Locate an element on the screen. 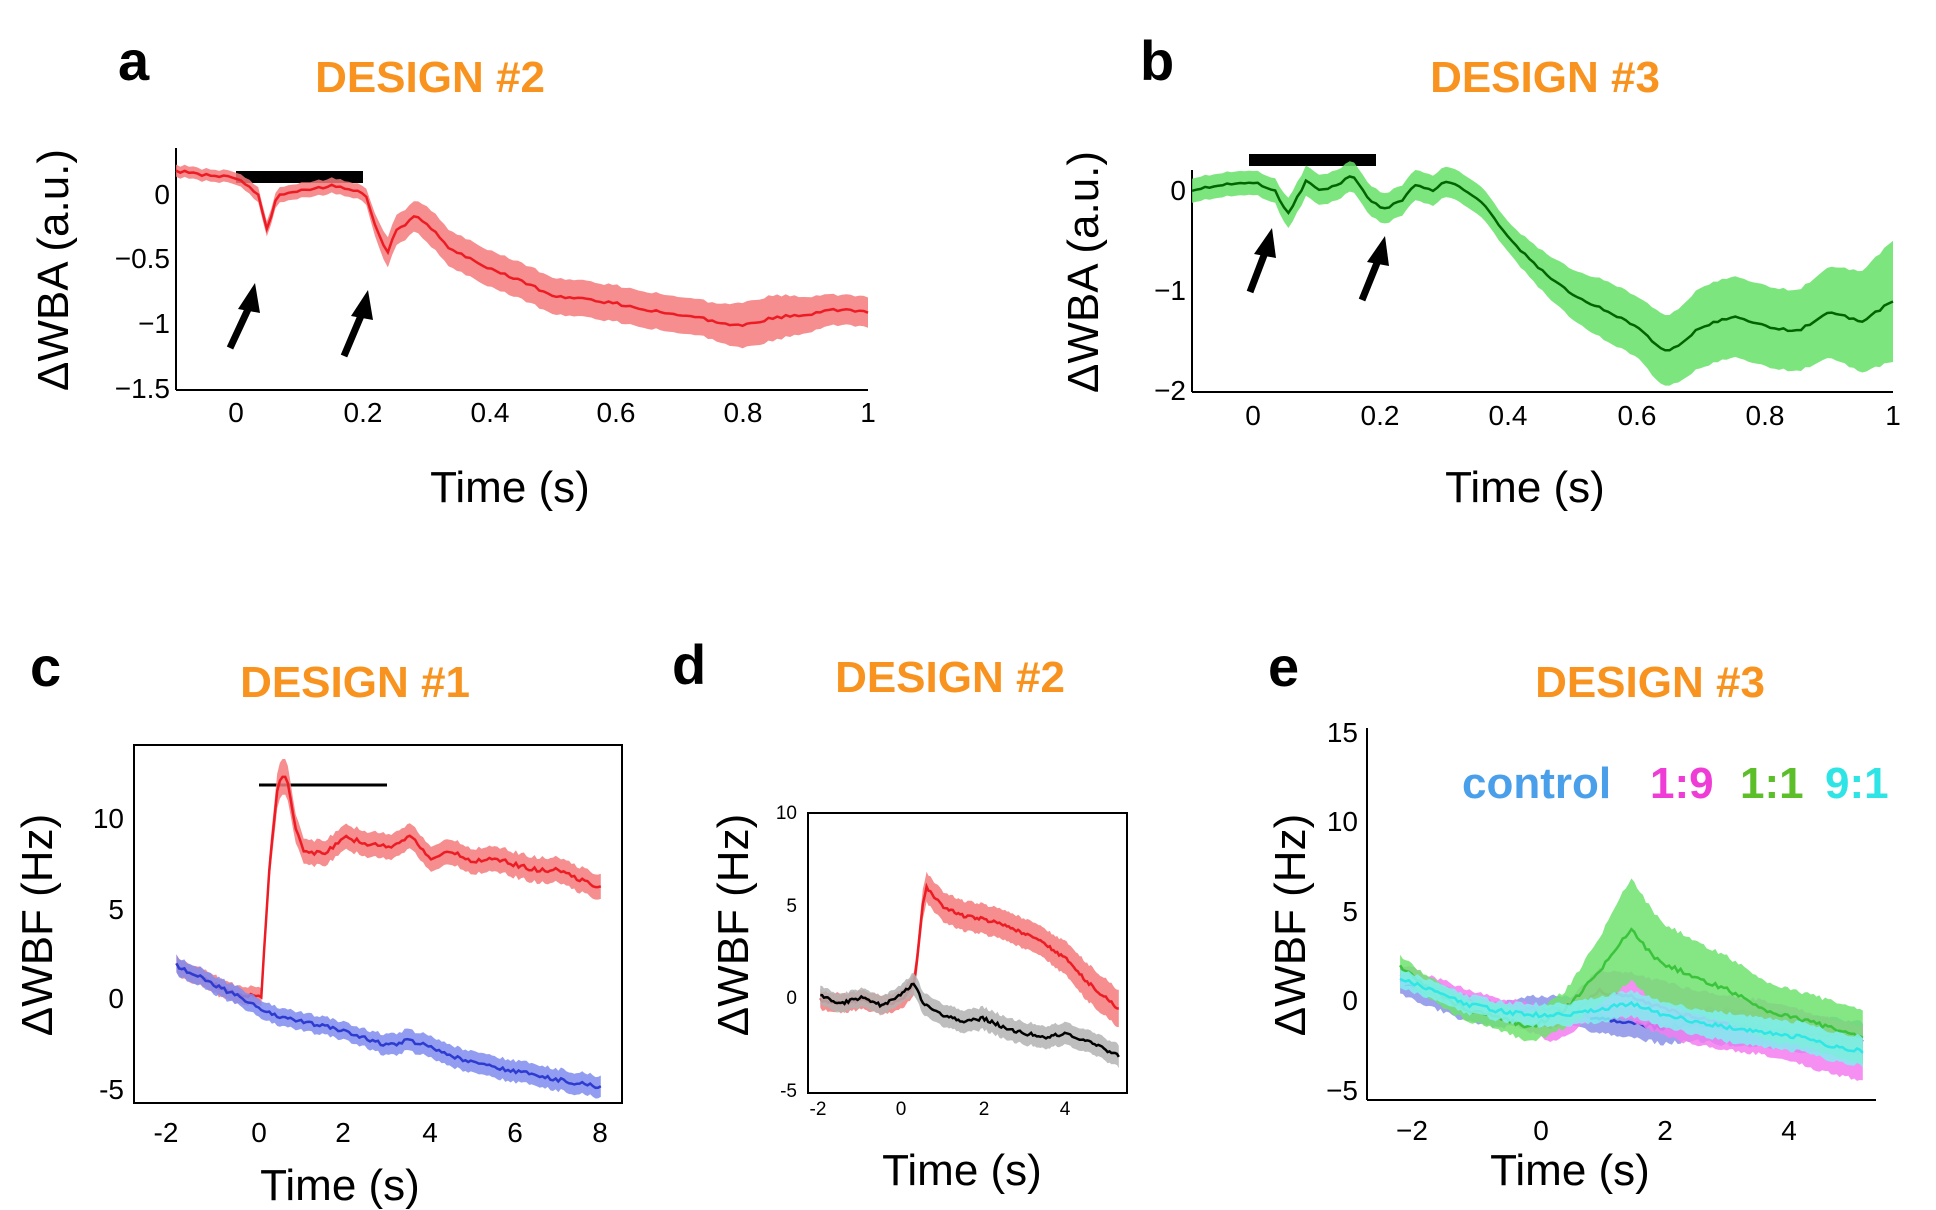 This screenshot has width=1936, height=1210. panel-e-ytick-2: 5 is located at coordinates (1350, 911).